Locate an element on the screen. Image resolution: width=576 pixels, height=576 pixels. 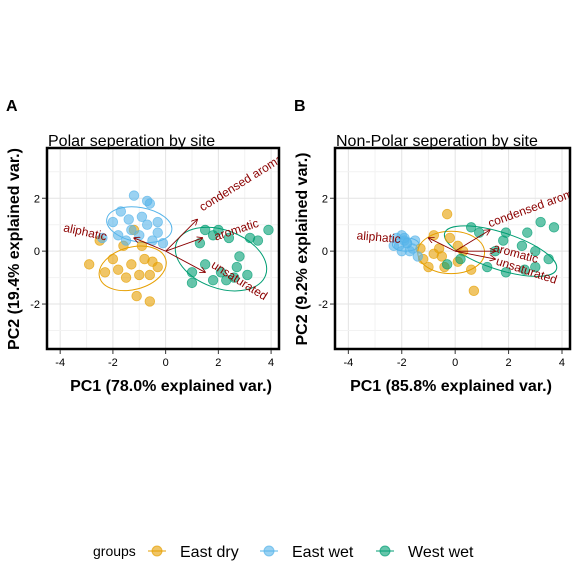
x-axis-title: PC1 (78.0% explained var.) is located at coordinates (171, 386).